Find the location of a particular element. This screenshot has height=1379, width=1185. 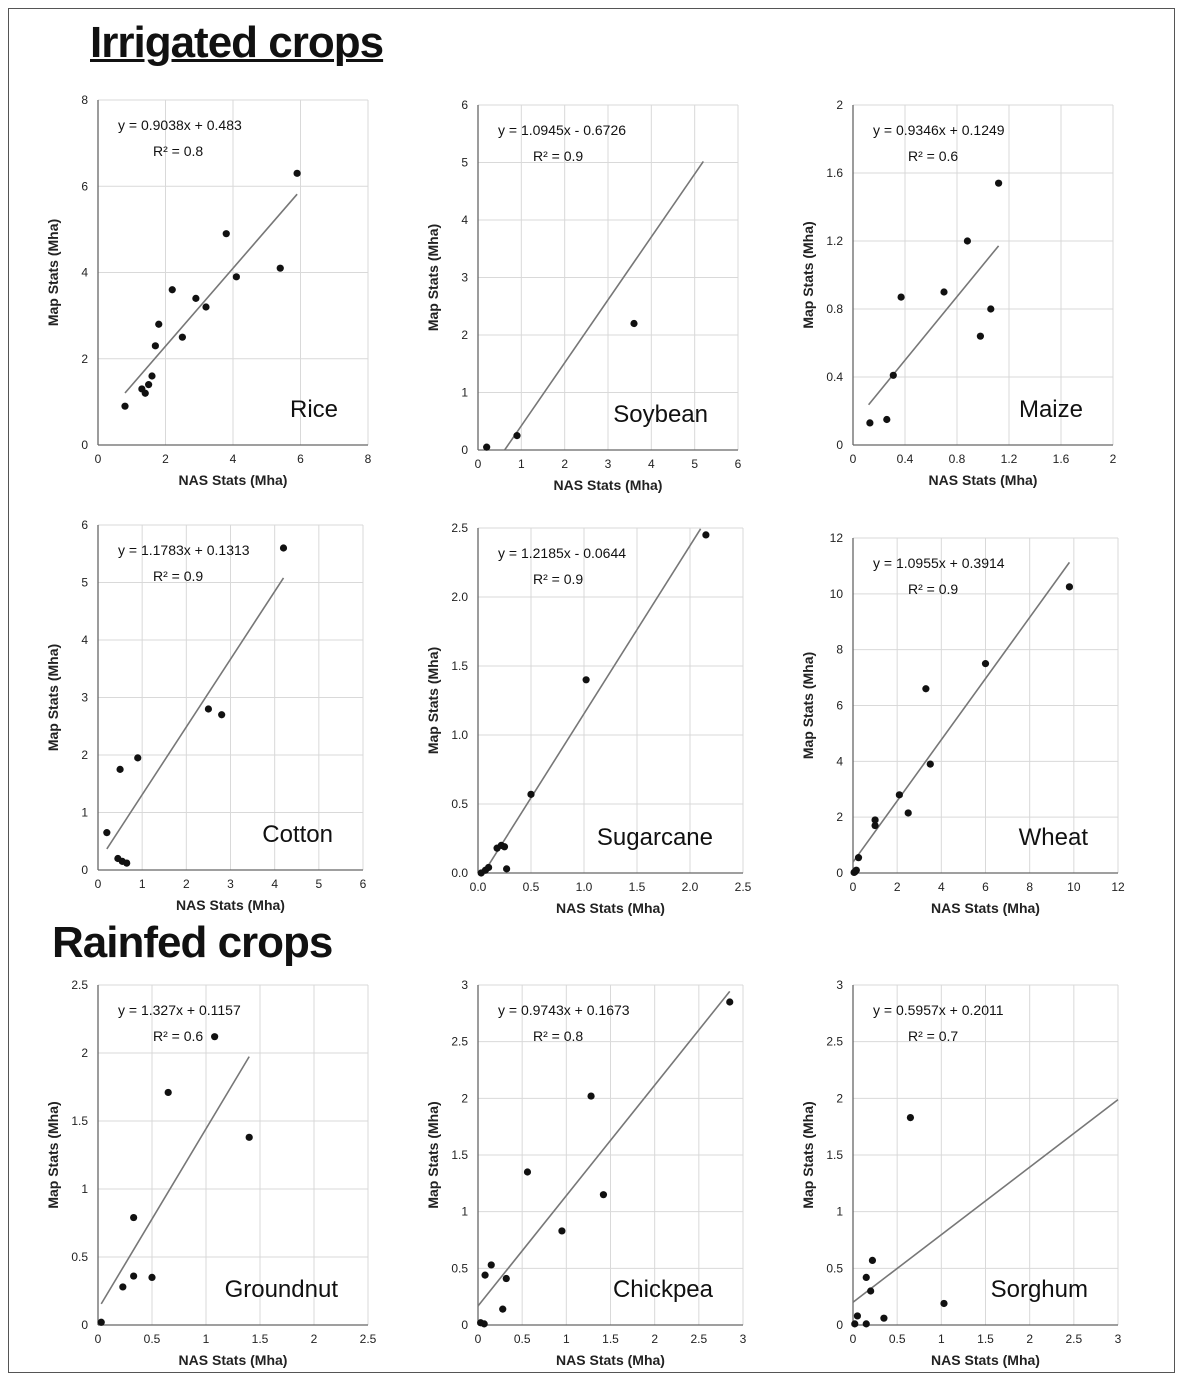

x-tick-label: 0.5 is located at coordinates (522, 1339).